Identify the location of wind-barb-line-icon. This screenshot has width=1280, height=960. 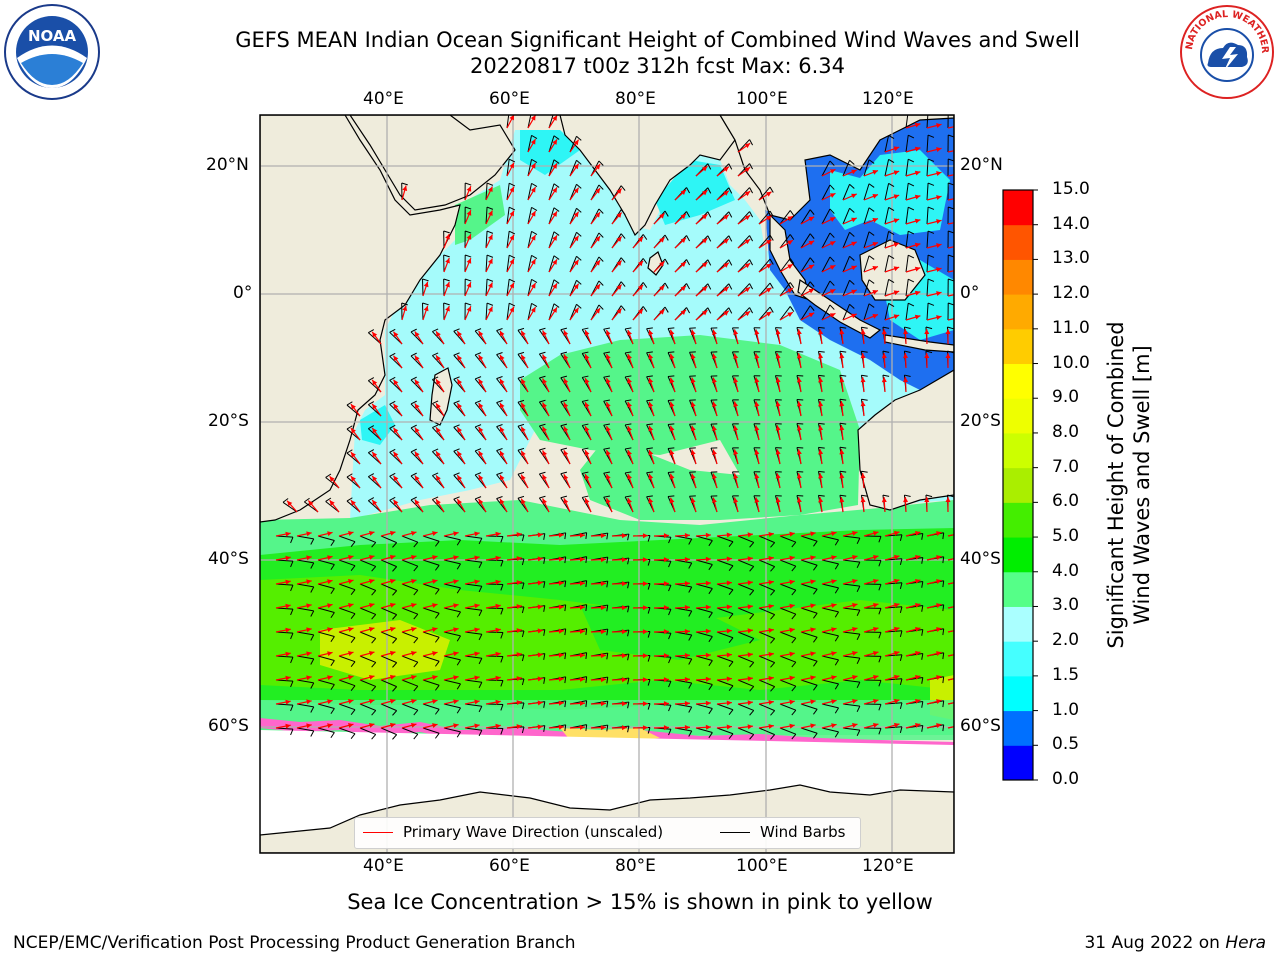
(735, 832).